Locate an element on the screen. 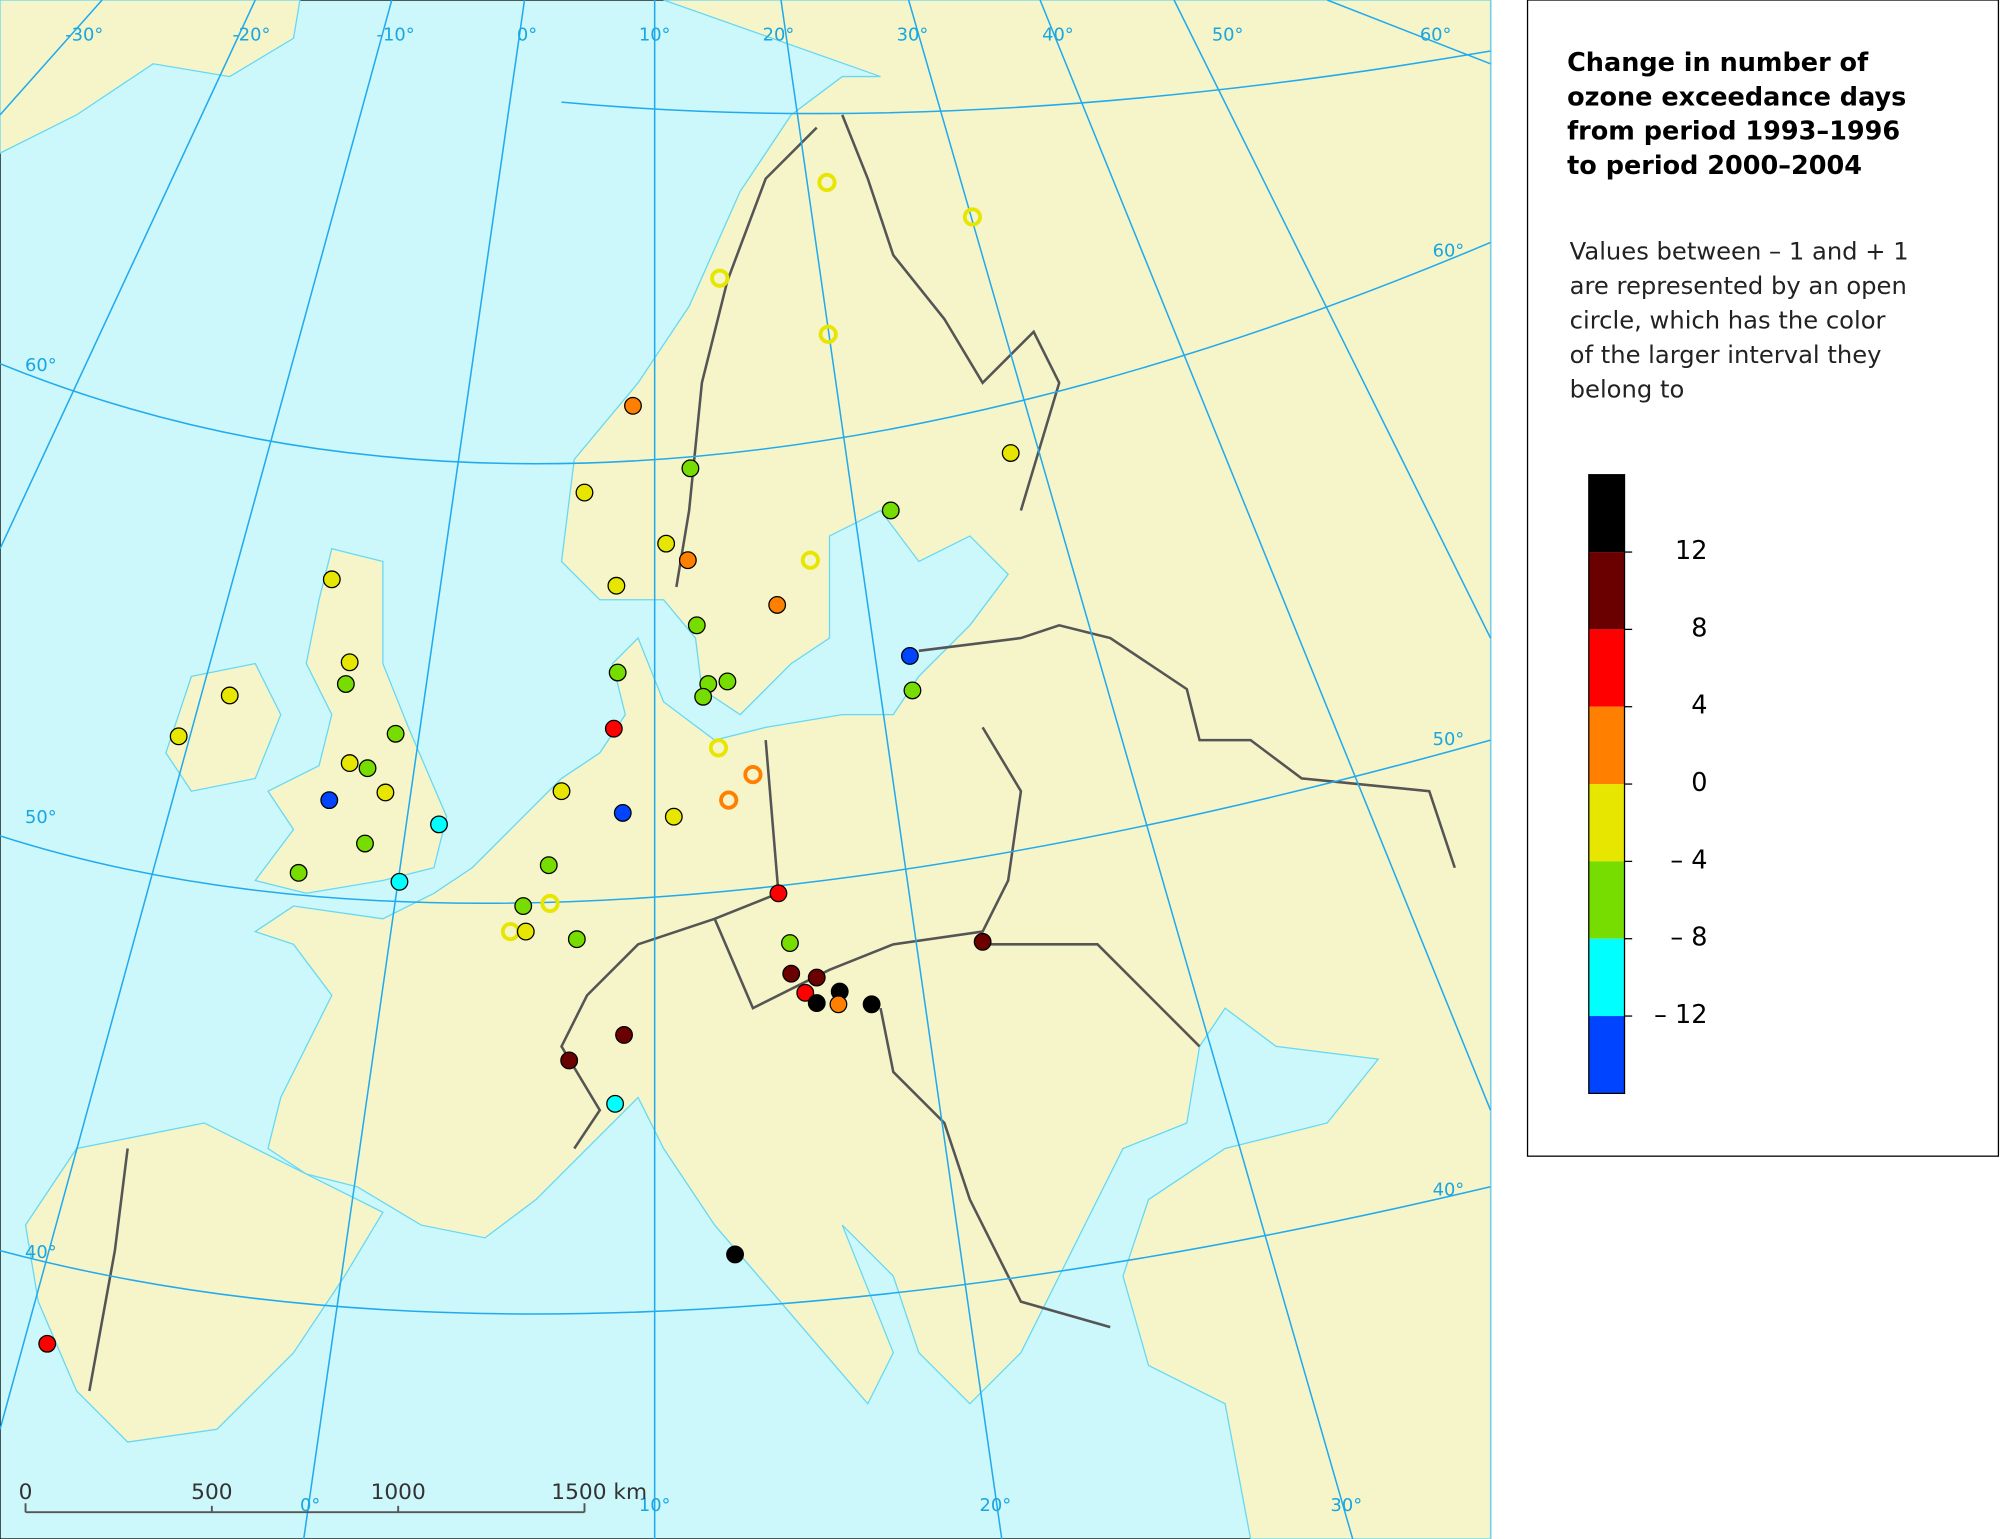 The width and height of the screenshot is (2001, 1539). graticule-label: -10° is located at coordinates (396, 35).